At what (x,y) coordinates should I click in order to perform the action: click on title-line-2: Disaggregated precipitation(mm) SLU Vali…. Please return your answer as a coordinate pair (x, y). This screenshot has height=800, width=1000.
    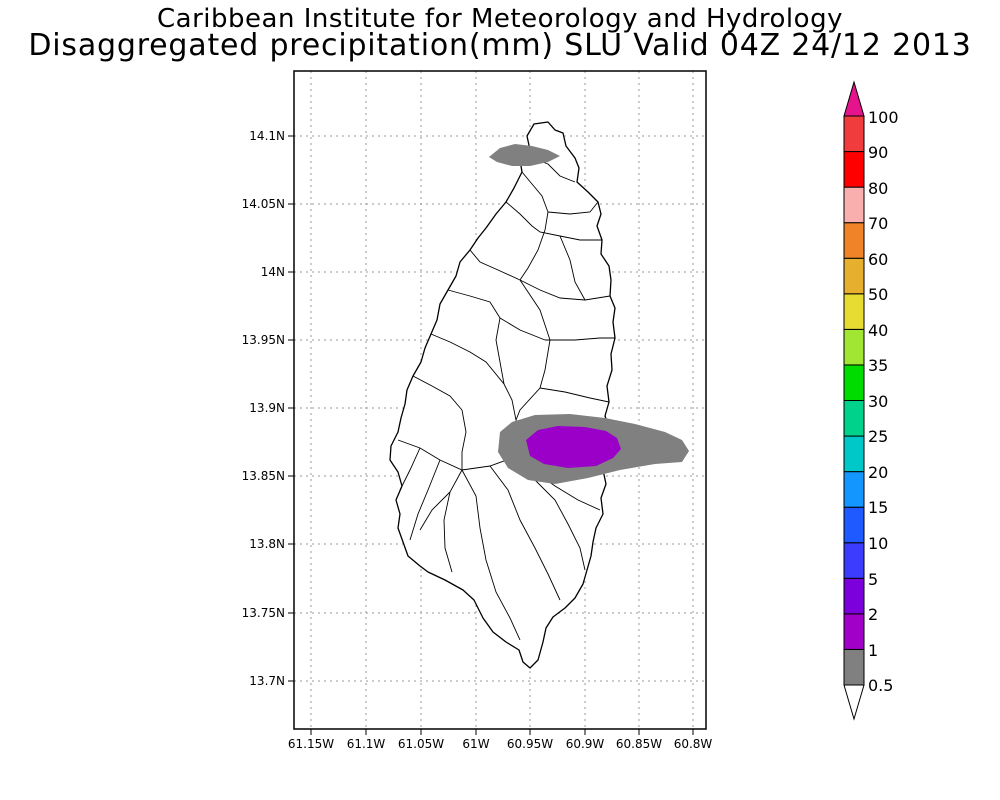
    Looking at the image, I should click on (500, 45).